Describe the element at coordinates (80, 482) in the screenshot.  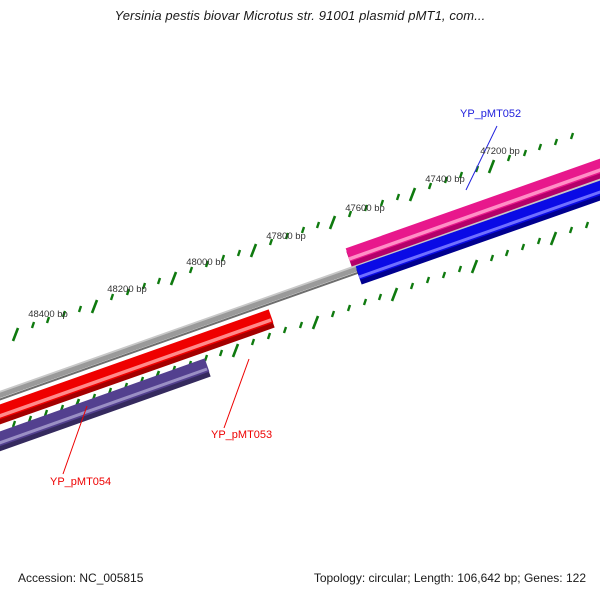
I see `gene-label-yp-pmt054: YP_pMT054` at that location.